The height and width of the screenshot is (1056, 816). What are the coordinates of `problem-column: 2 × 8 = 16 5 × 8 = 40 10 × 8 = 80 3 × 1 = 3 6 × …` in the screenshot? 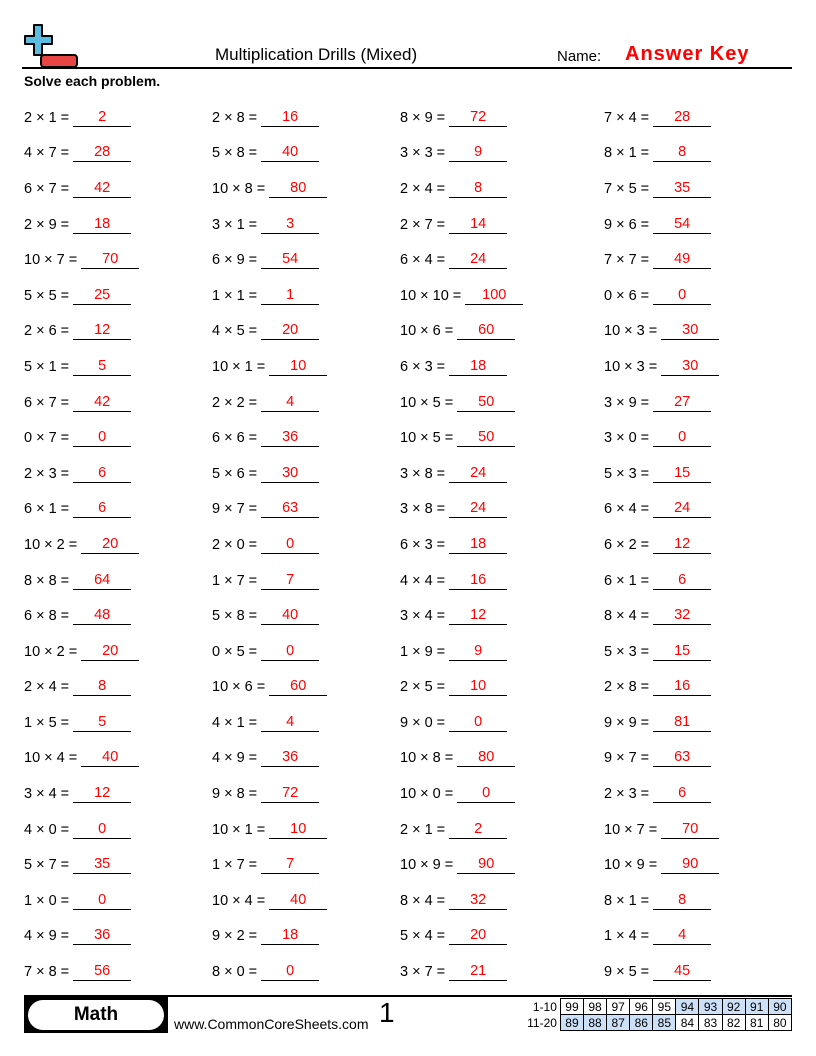 It's located at (270, 545).